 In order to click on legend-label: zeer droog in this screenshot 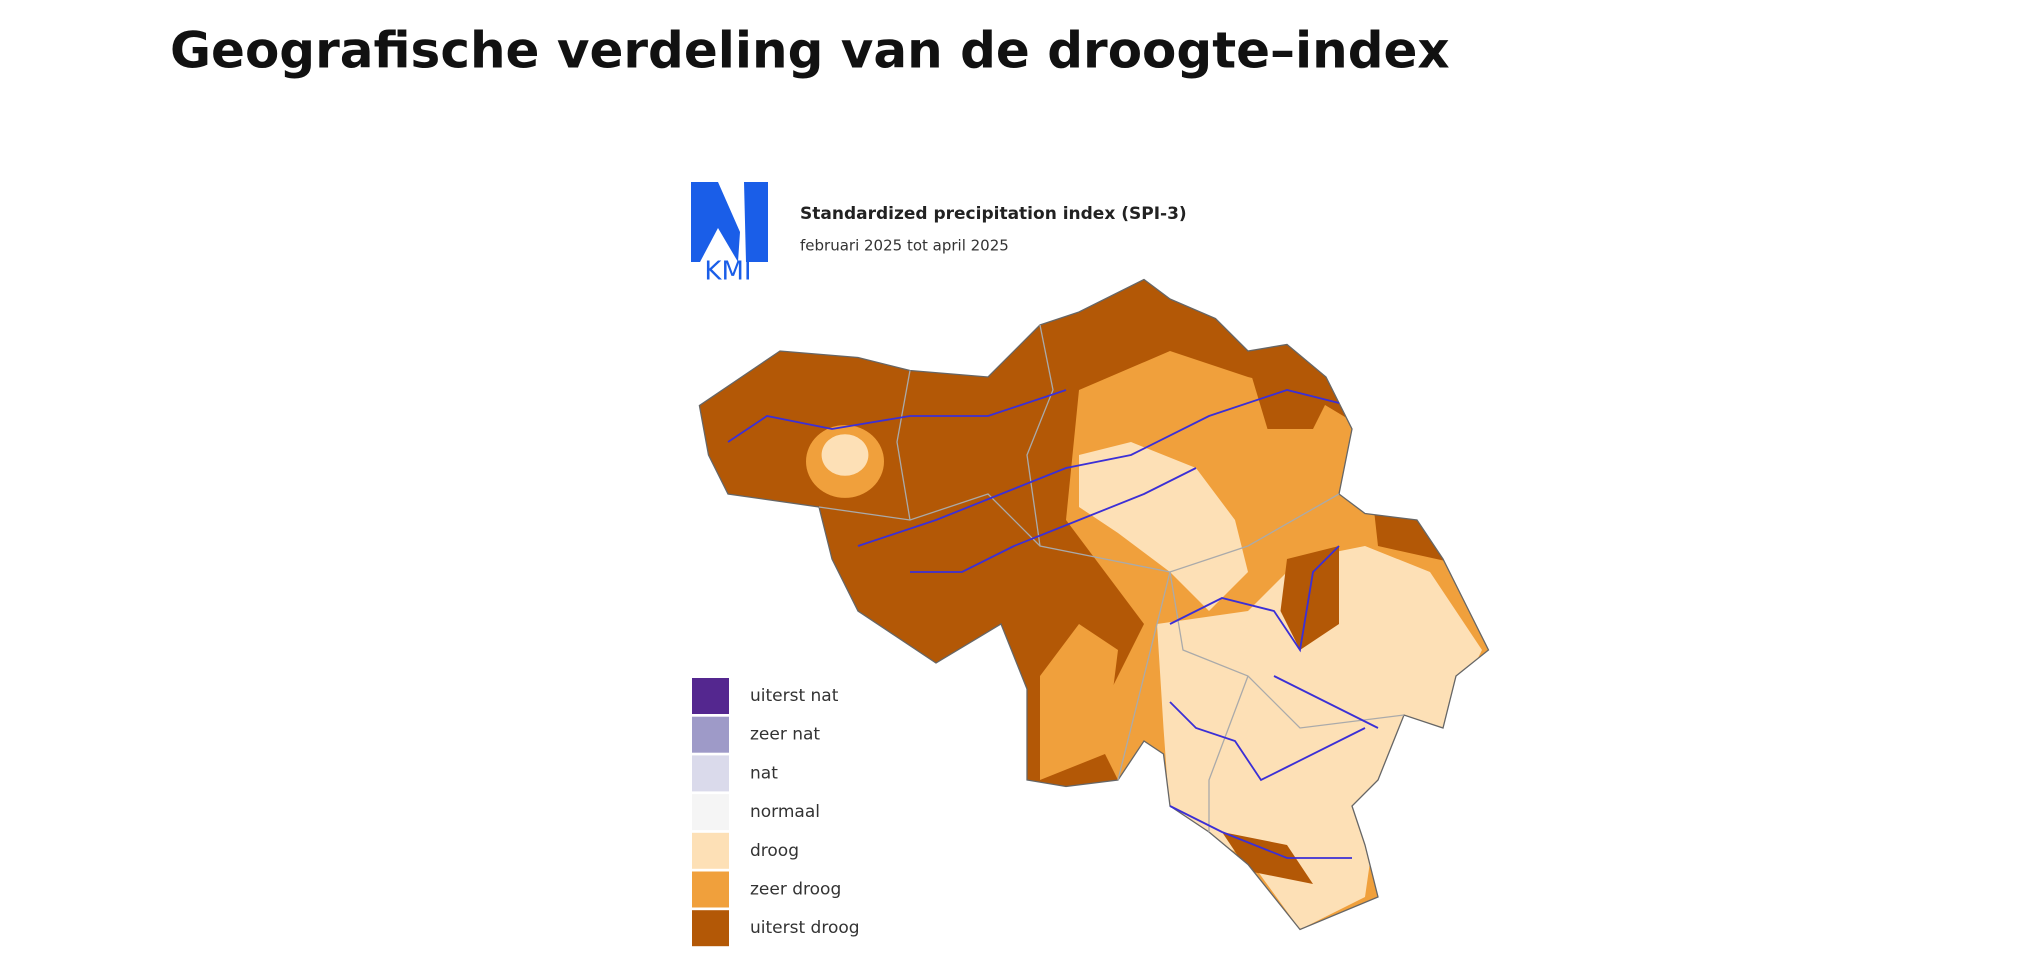, I will do `click(795, 890)`.